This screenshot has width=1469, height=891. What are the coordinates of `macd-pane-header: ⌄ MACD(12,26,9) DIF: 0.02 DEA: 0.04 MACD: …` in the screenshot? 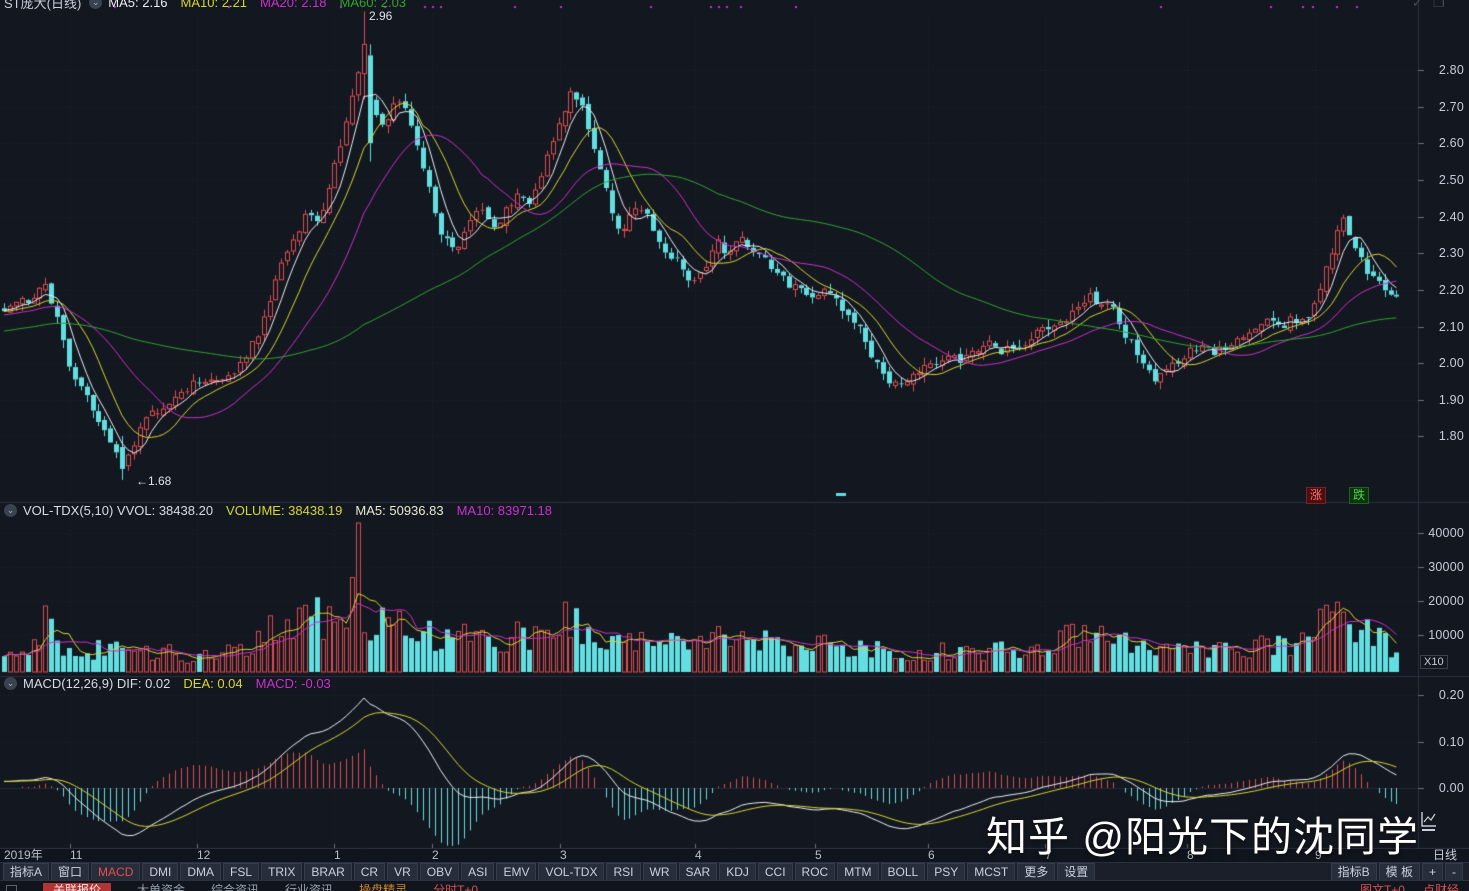 It's located at (174, 683).